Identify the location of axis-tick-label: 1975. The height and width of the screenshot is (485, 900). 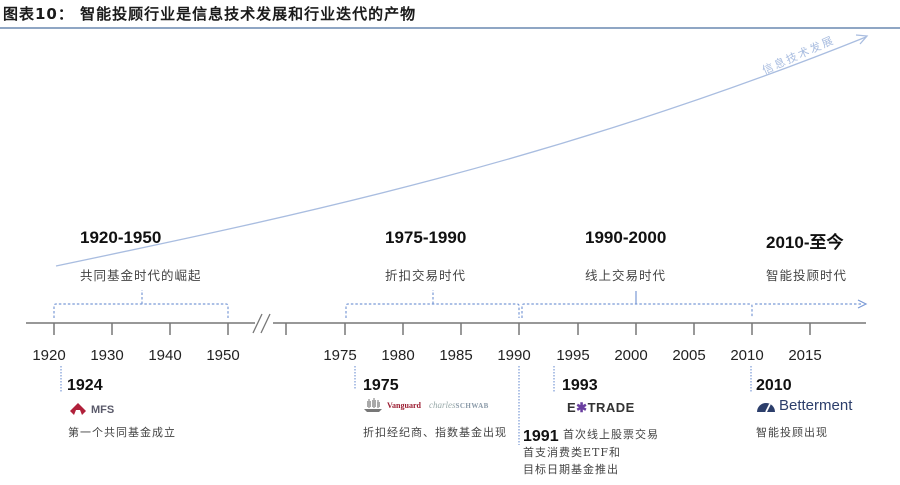
(340, 355).